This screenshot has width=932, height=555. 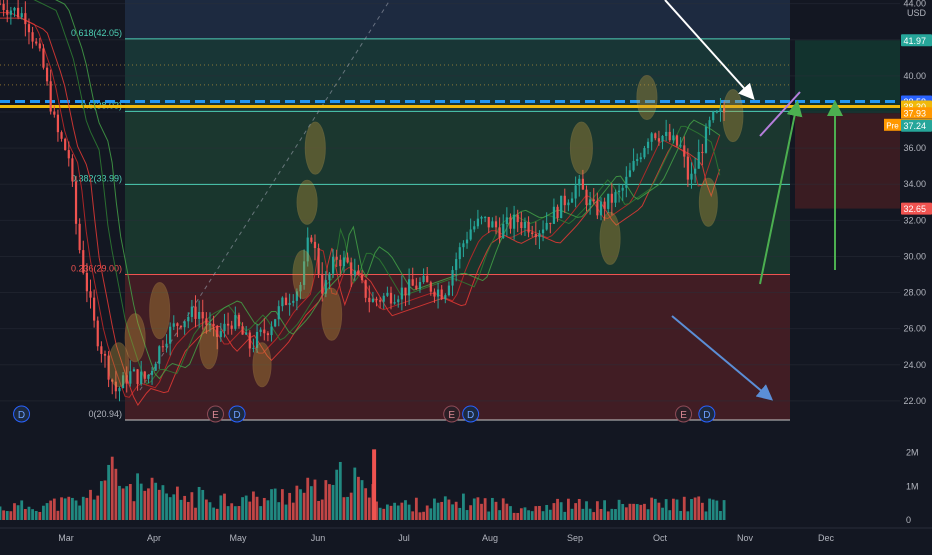 I want to click on fib-label: 0.618(42.05), so click(x=96, y=33).